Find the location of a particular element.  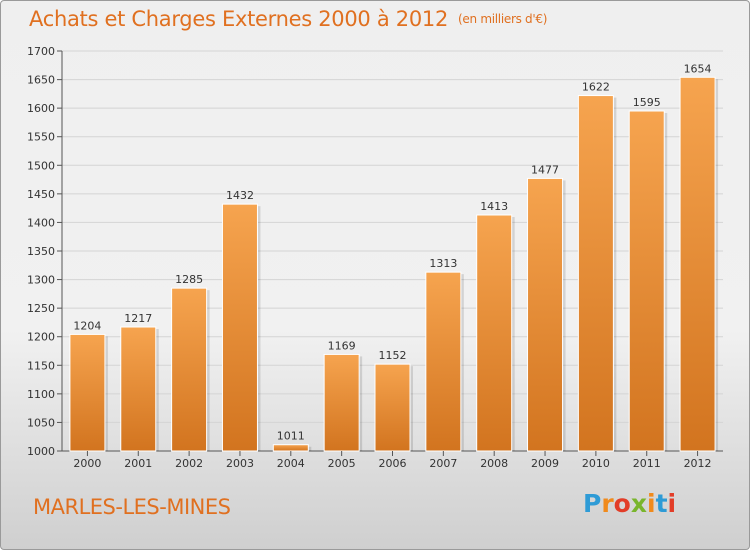

bar-2010 is located at coordinates (595, 273).